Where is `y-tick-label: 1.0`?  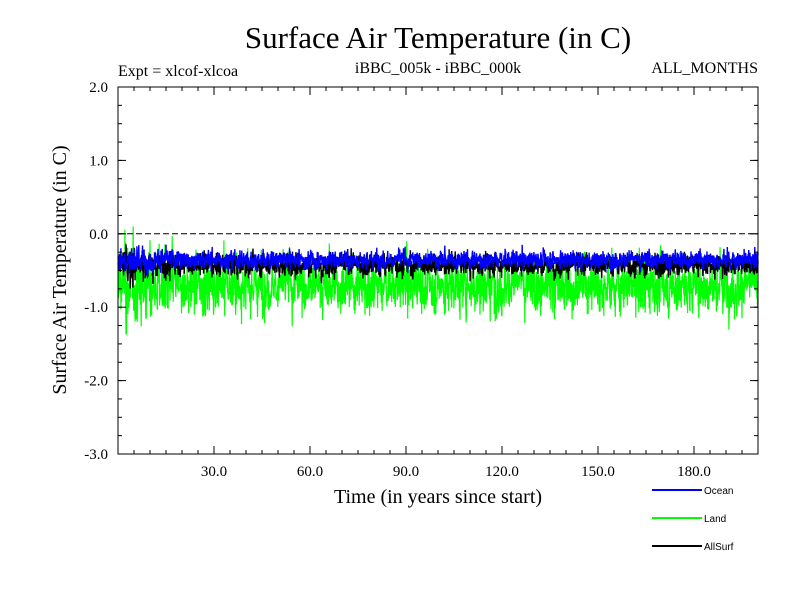
y-tick-label: 1.0 is located at coordinates (98, 161).